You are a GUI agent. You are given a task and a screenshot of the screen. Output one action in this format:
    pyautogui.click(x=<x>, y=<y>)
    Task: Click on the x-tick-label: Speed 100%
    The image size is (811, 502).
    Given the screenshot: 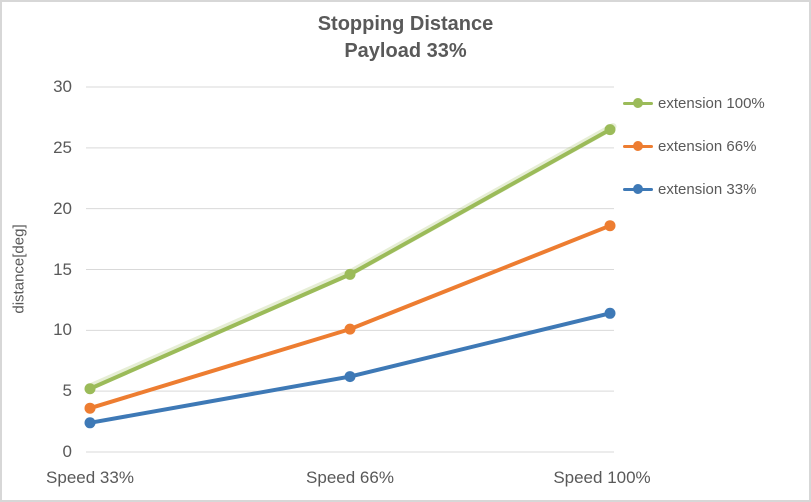 What is the action you would take?
    pyautogui.click(x=602, y=477)
    